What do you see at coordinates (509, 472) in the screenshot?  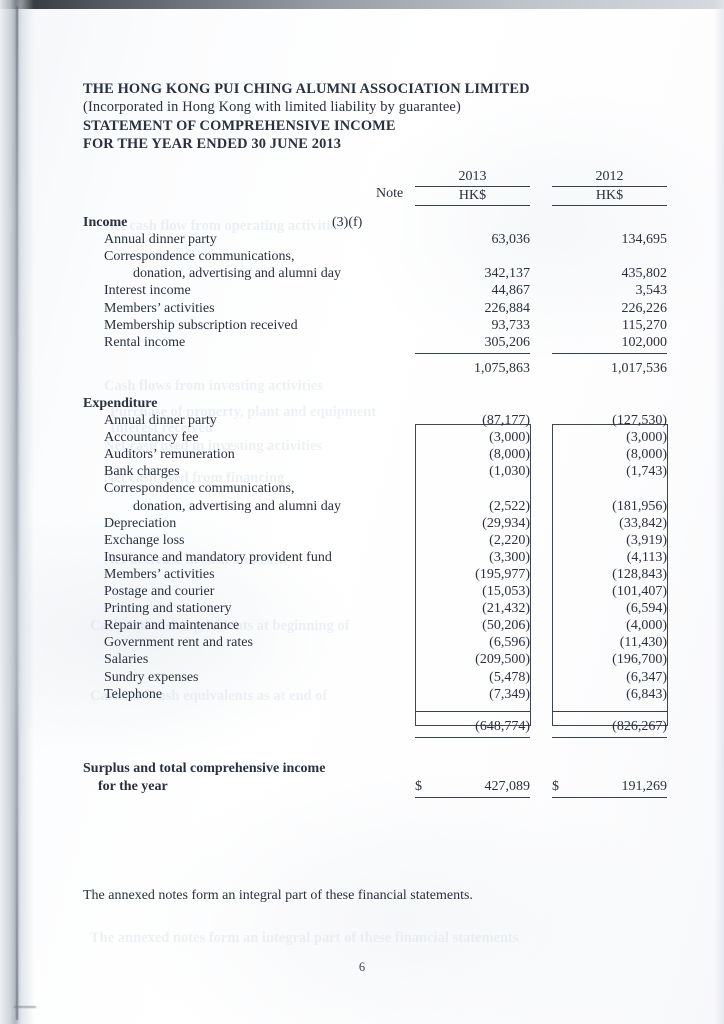 I see `expenditure-value-2013: (1,030)` at bounding box center [509, 472].